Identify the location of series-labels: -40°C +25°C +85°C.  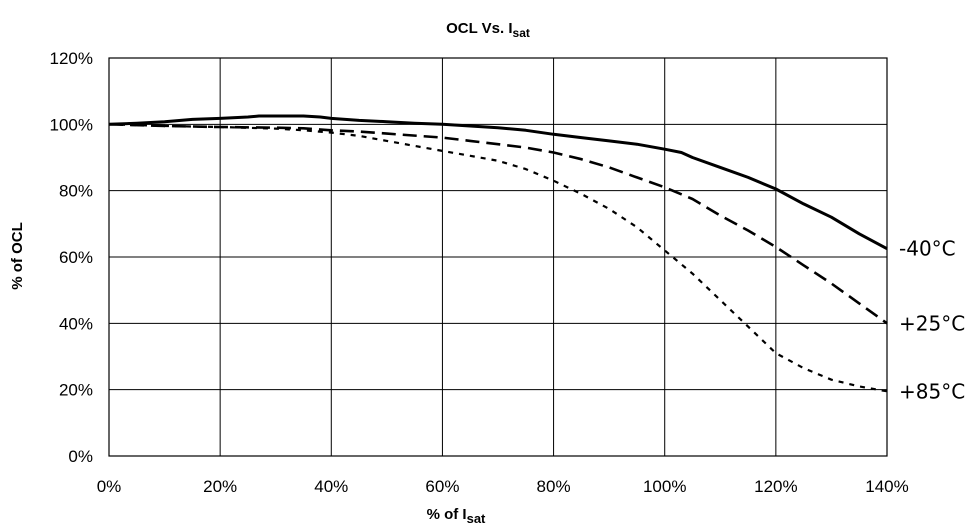
(932, 320).